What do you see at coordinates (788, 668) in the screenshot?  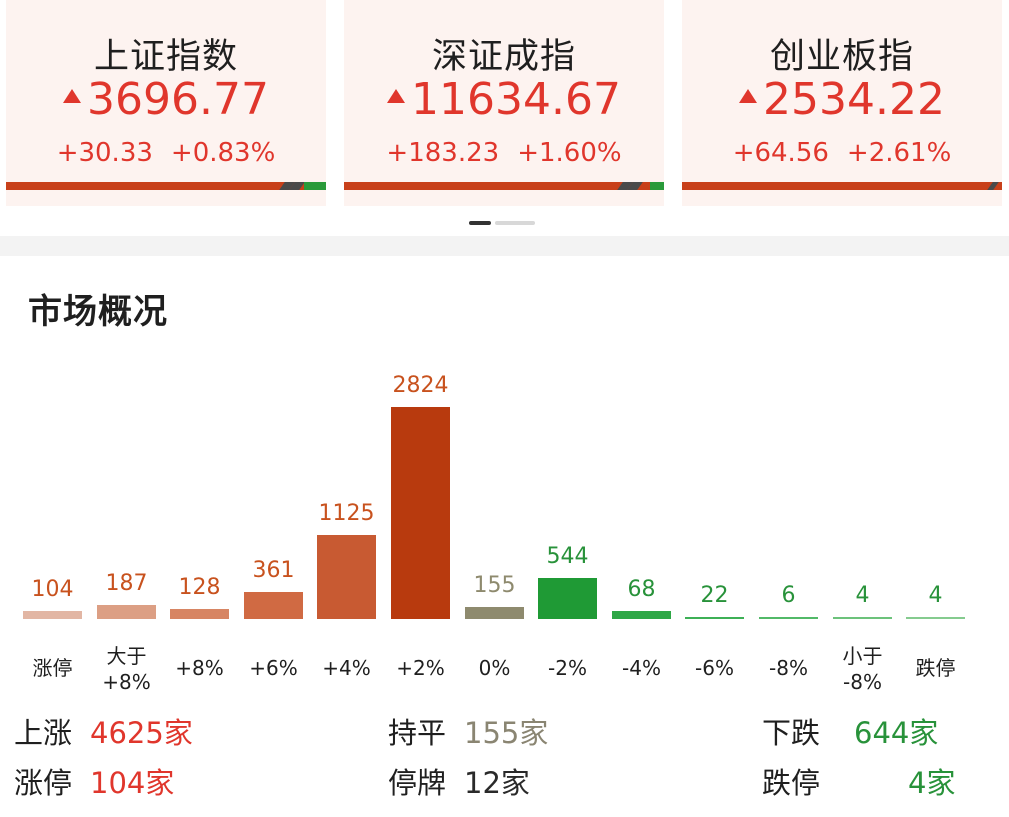 I see `chart-category-label: -8%` at bounding box center [788, 668].